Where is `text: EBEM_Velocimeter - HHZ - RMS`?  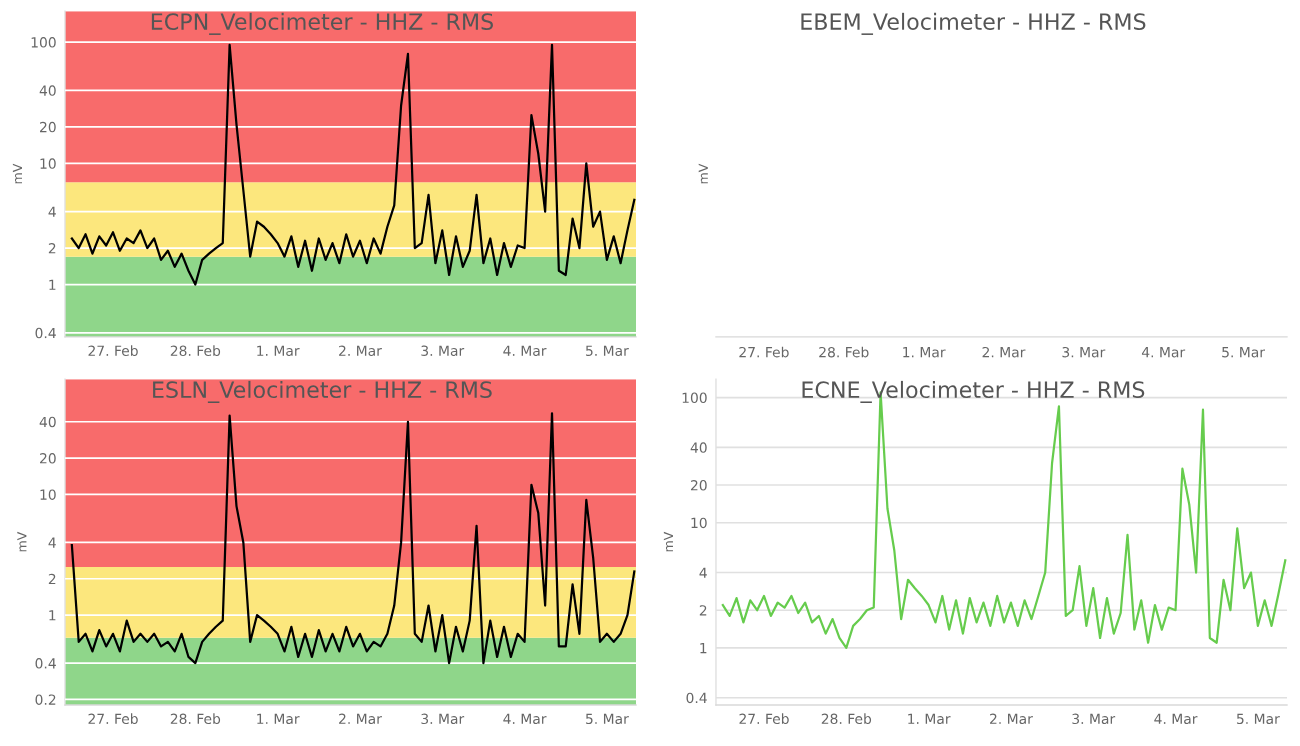
text: EBEM_Velocimeter - HHZ - RMS is located at coordinates (973, 23).